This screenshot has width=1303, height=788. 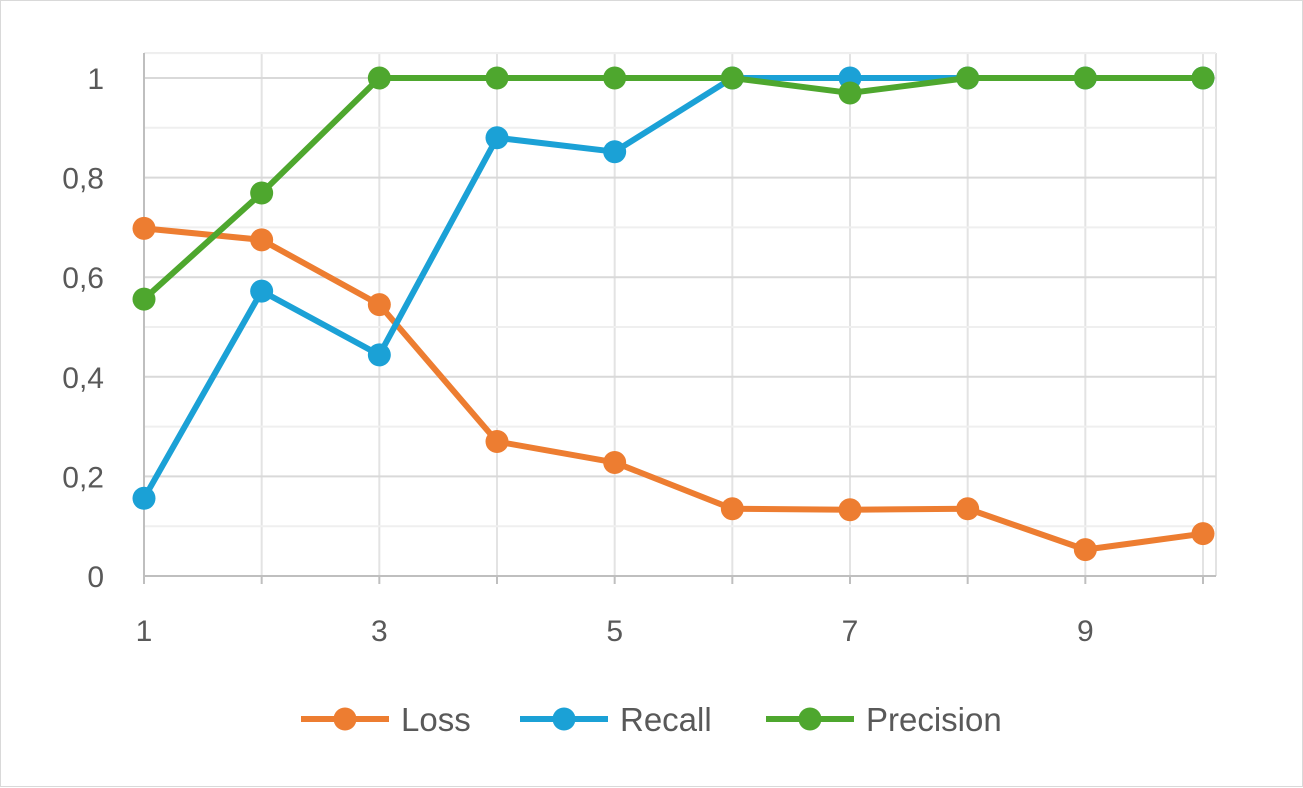 I want to click on legend-label: Recall, so click(x=666, y=719).